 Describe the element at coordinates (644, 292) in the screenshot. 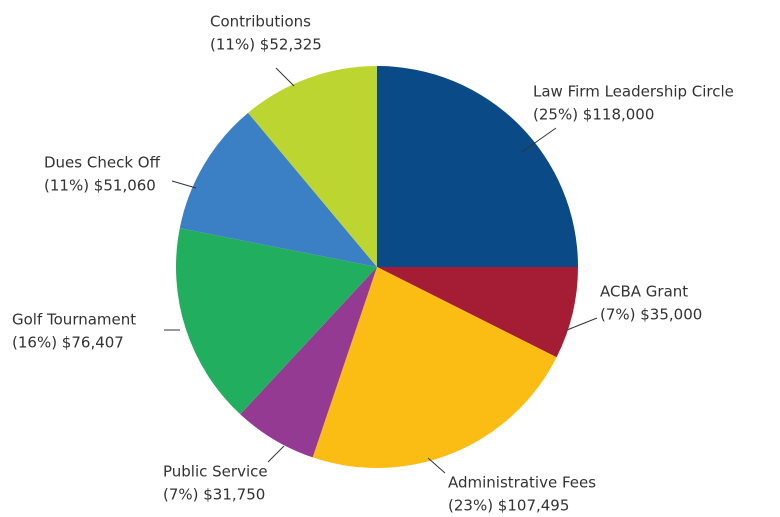

I see `slice-label: ACBA Grant` at that location.